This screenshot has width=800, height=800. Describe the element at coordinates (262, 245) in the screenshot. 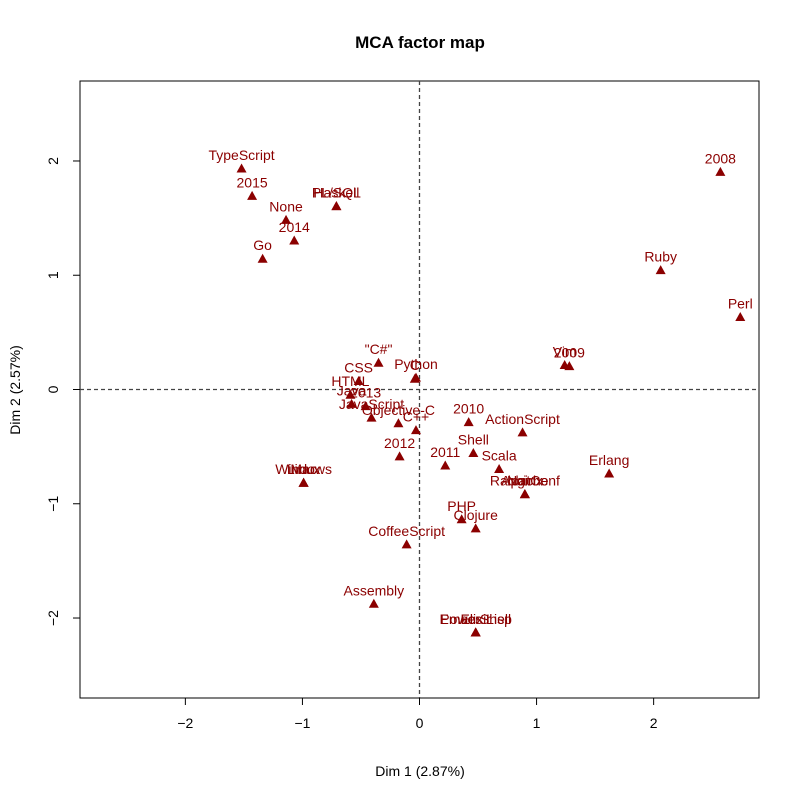

I see `point-label: Go` at that location.